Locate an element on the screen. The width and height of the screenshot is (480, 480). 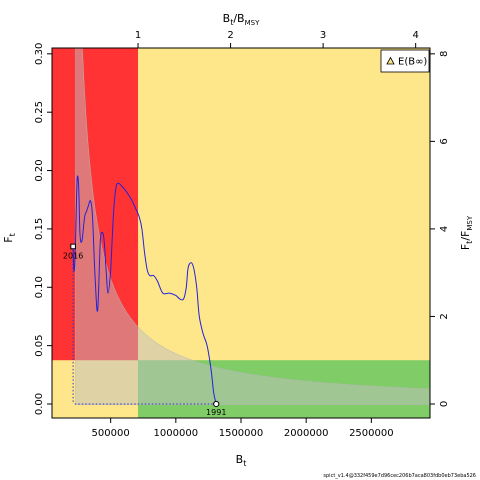
top-axis-title-mid: /B is located at coordinates (238, 18).